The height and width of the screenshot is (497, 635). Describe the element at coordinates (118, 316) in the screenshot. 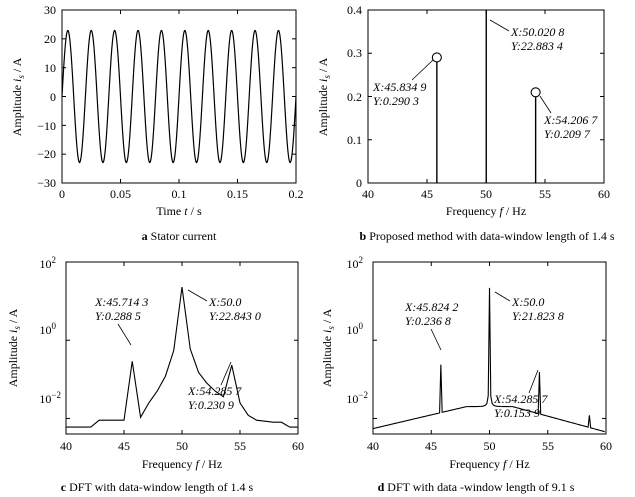

I see `panel-c-annot-0-y: Y:0.288 5` at that location.